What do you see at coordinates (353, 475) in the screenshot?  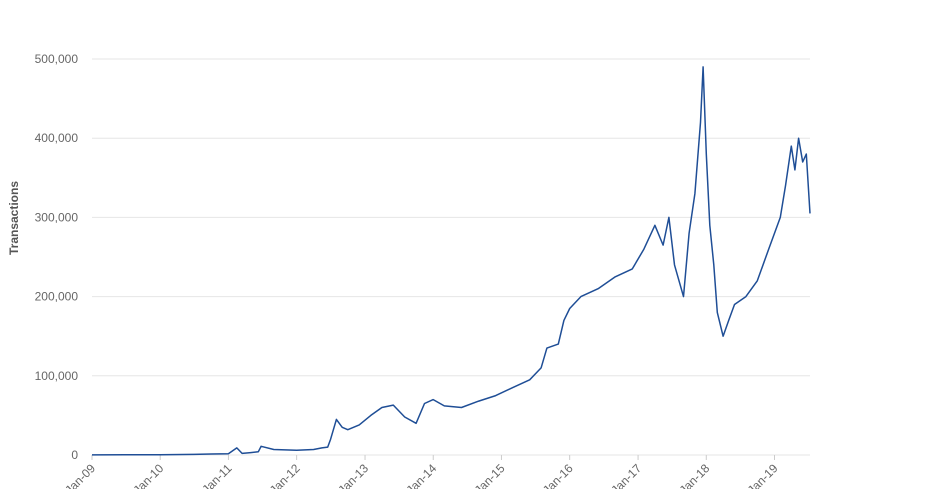 I see `x-tick-label: Jan-13` at bounding box center [353, 475].